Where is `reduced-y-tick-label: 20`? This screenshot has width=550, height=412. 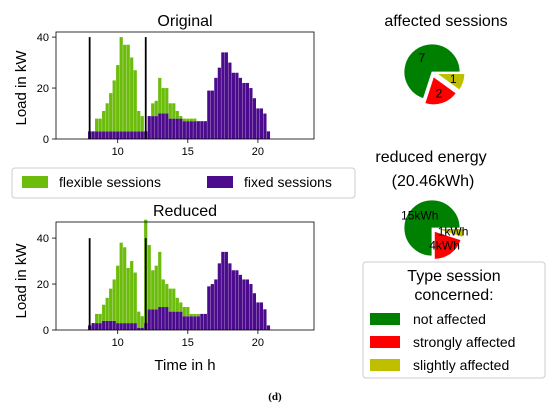
reduced-y-tick-label: 20 is located at coordinates (43, 285).